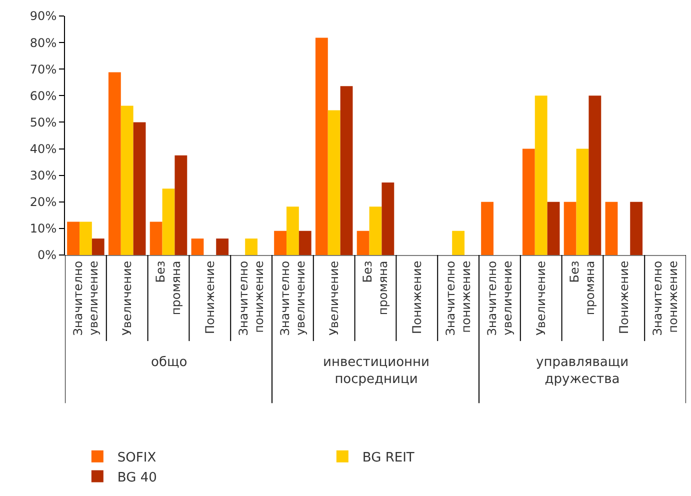  Describe the element at coordinates (43, 43) in the screenshot. I see `y-tick-label: 80%` at that location.